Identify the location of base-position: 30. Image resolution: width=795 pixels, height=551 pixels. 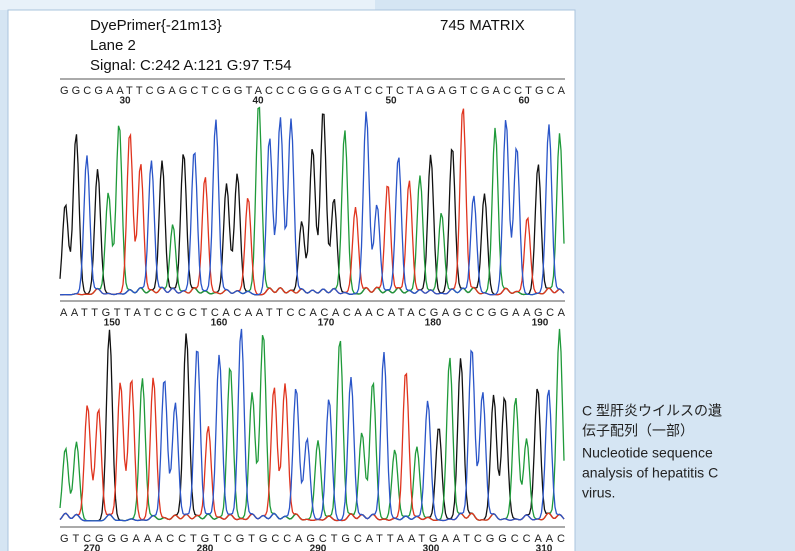
(125, 101).